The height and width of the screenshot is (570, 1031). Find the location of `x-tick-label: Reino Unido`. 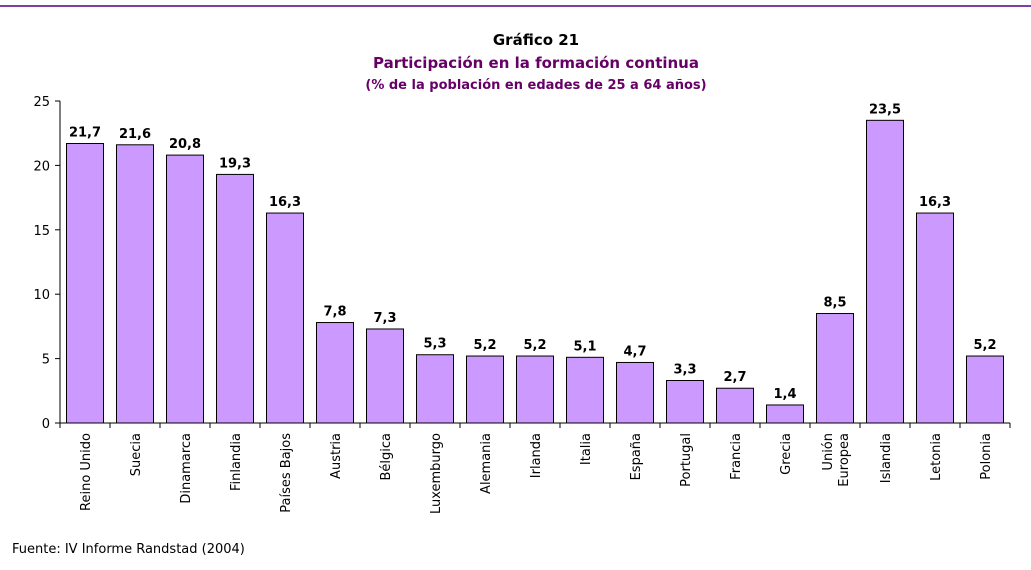

x-tick-label: Reino Unido is located at coordinates (86, 472).